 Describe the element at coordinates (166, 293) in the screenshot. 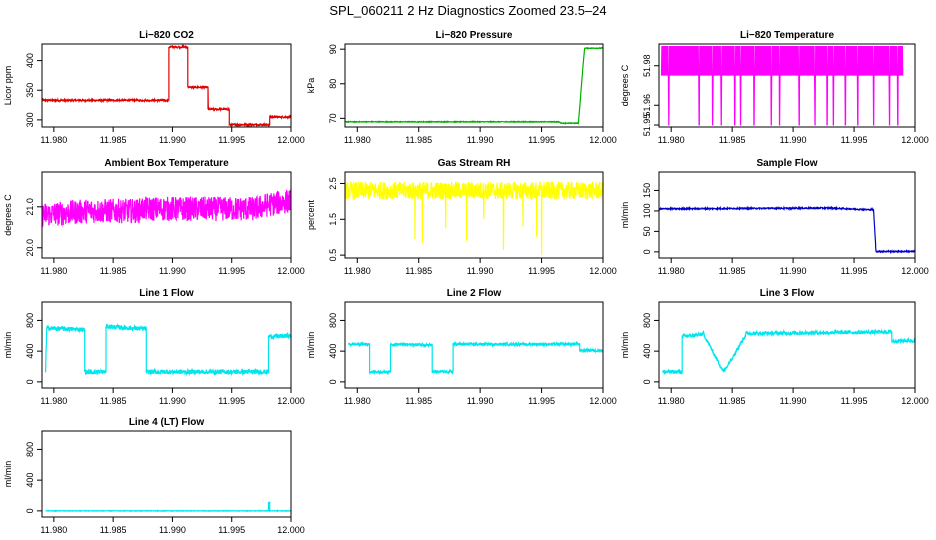

I see `panel-title: Line 1 Flow` at that location.